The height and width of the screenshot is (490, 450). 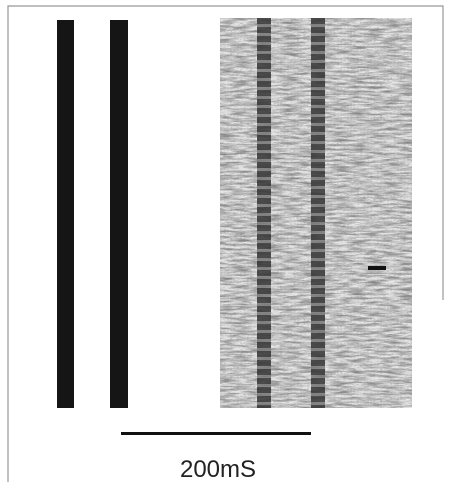 What do you see at coordinates (218, 469) in the screenshot?
I see `scale-label: 200mS` at bounding box center [218, 469].